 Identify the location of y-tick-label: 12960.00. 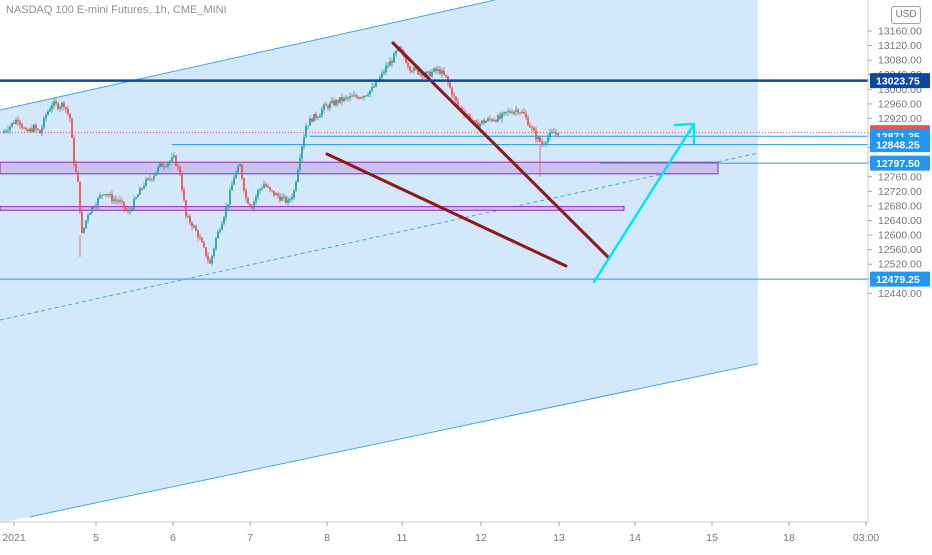
(900, 104).